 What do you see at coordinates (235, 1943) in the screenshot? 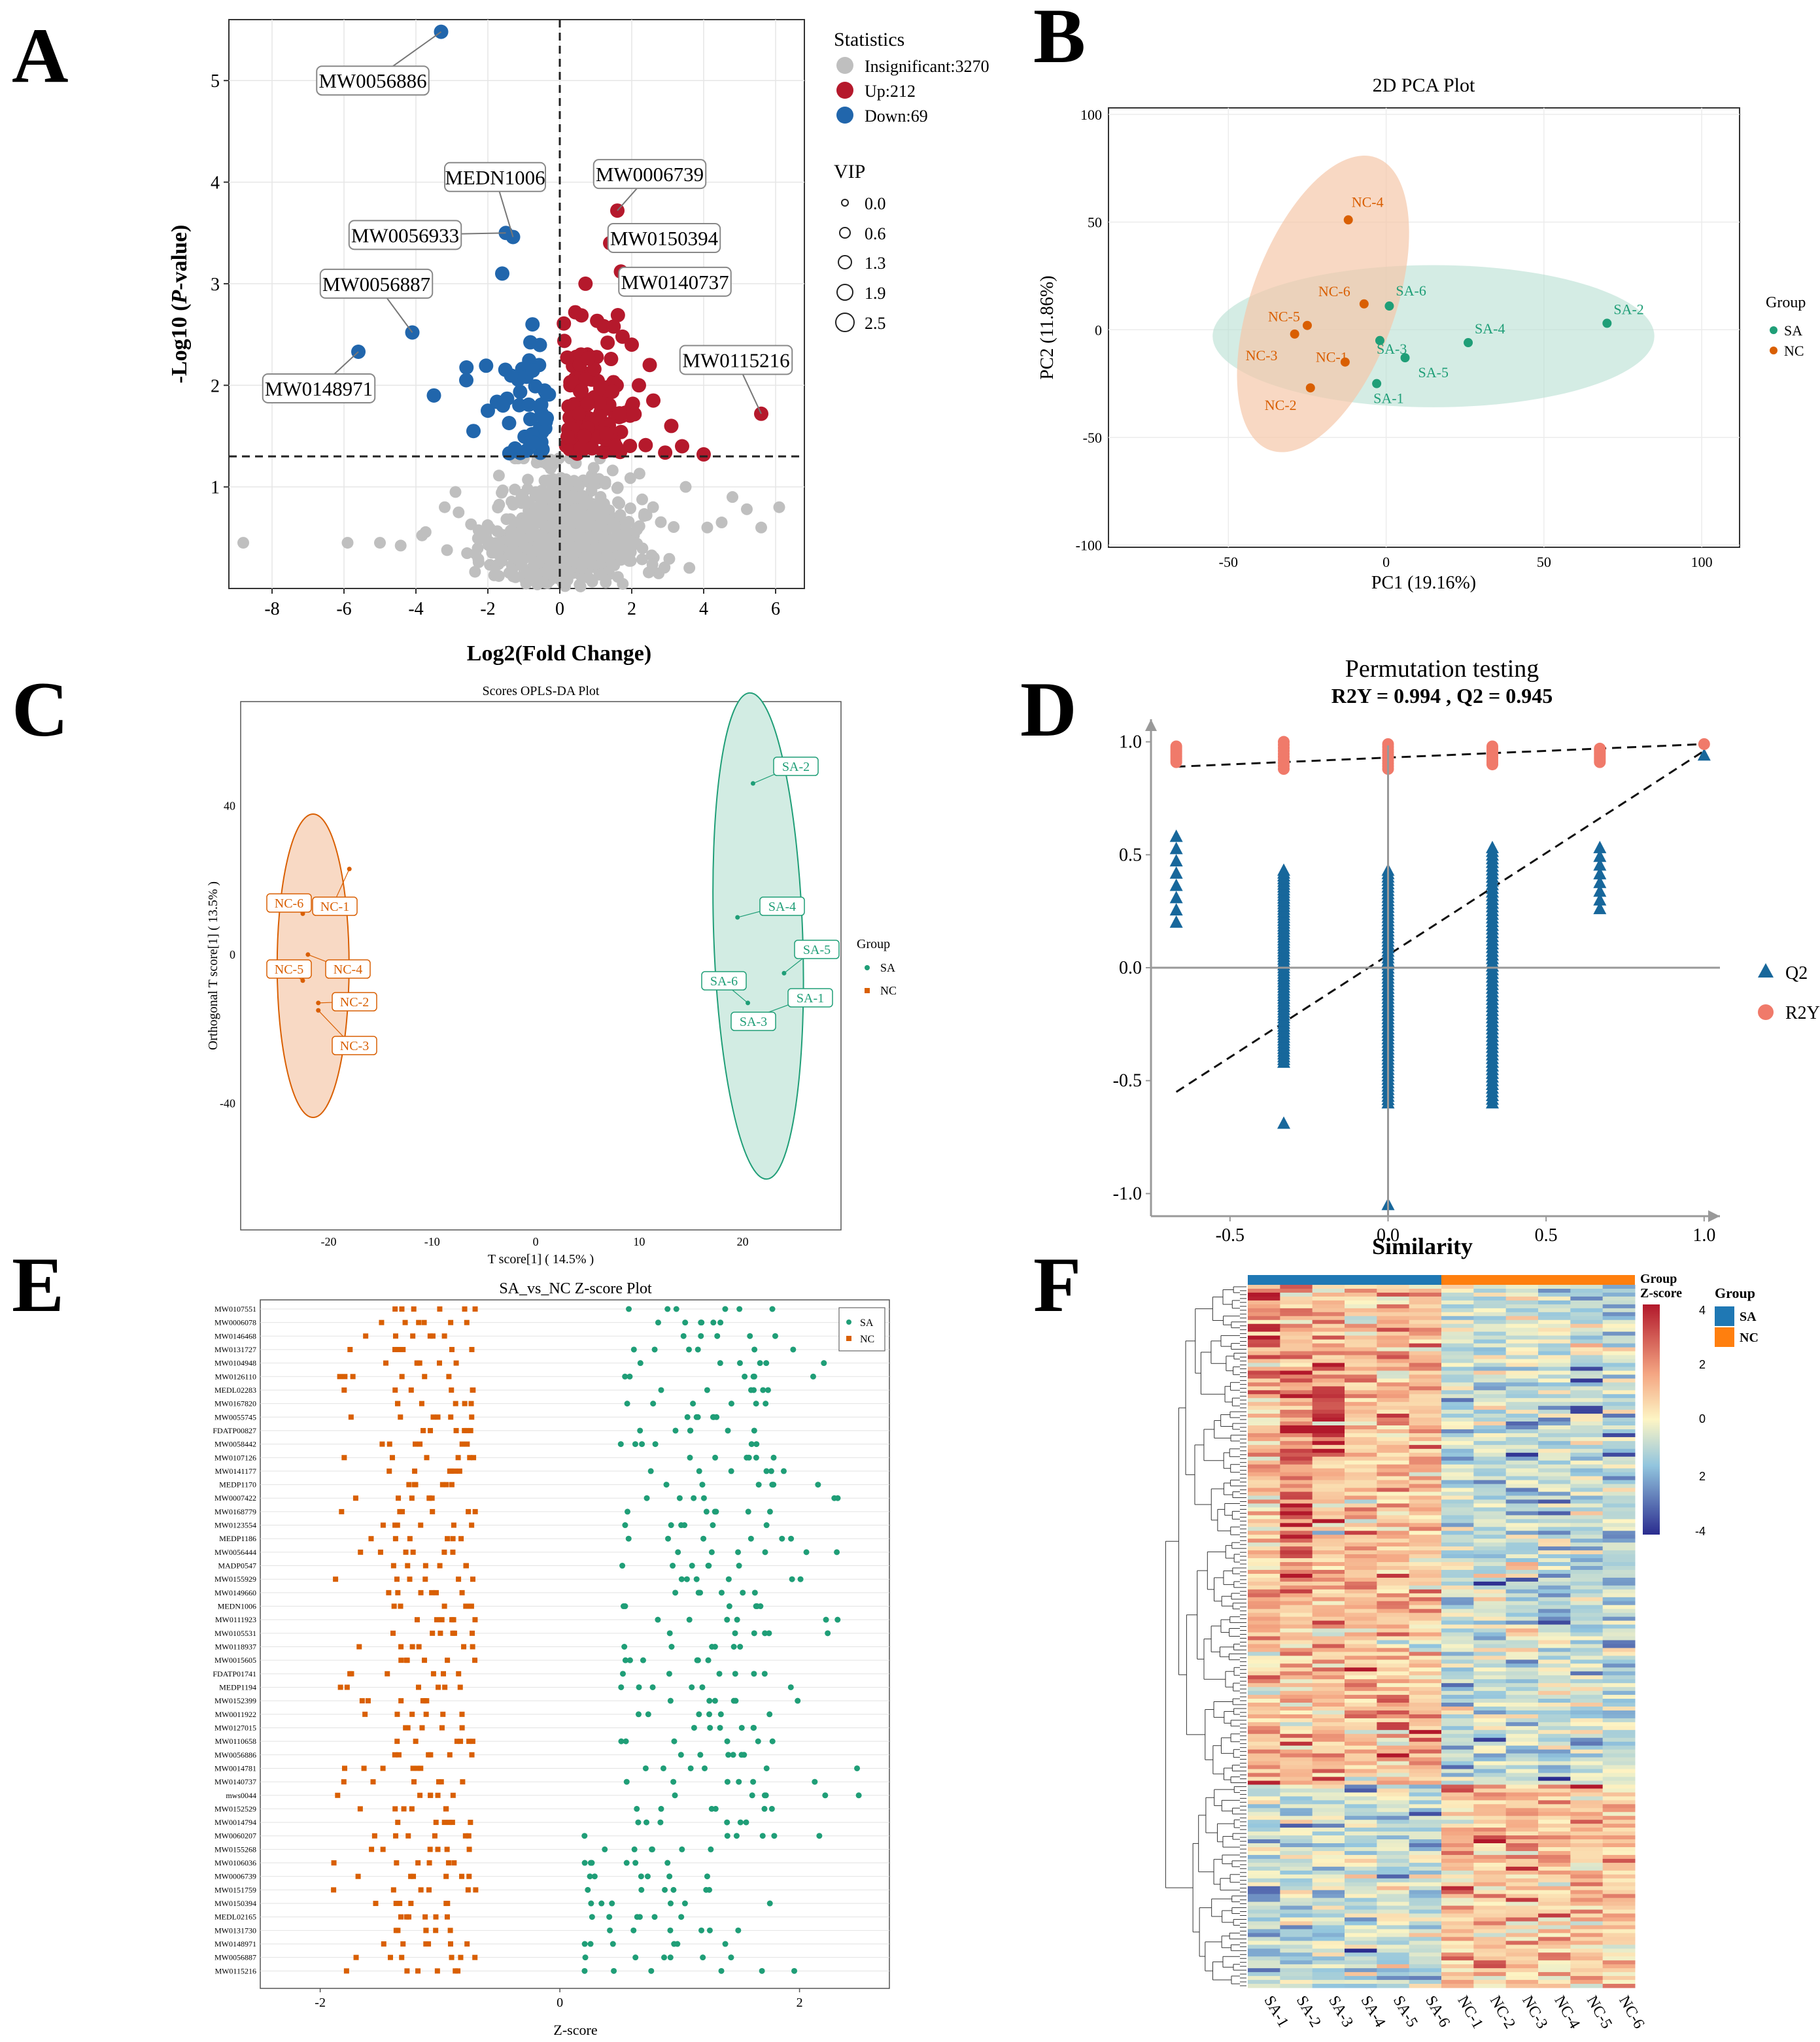
I see `metabolite-label: MW0148971` at bounding box center [235, 1943].